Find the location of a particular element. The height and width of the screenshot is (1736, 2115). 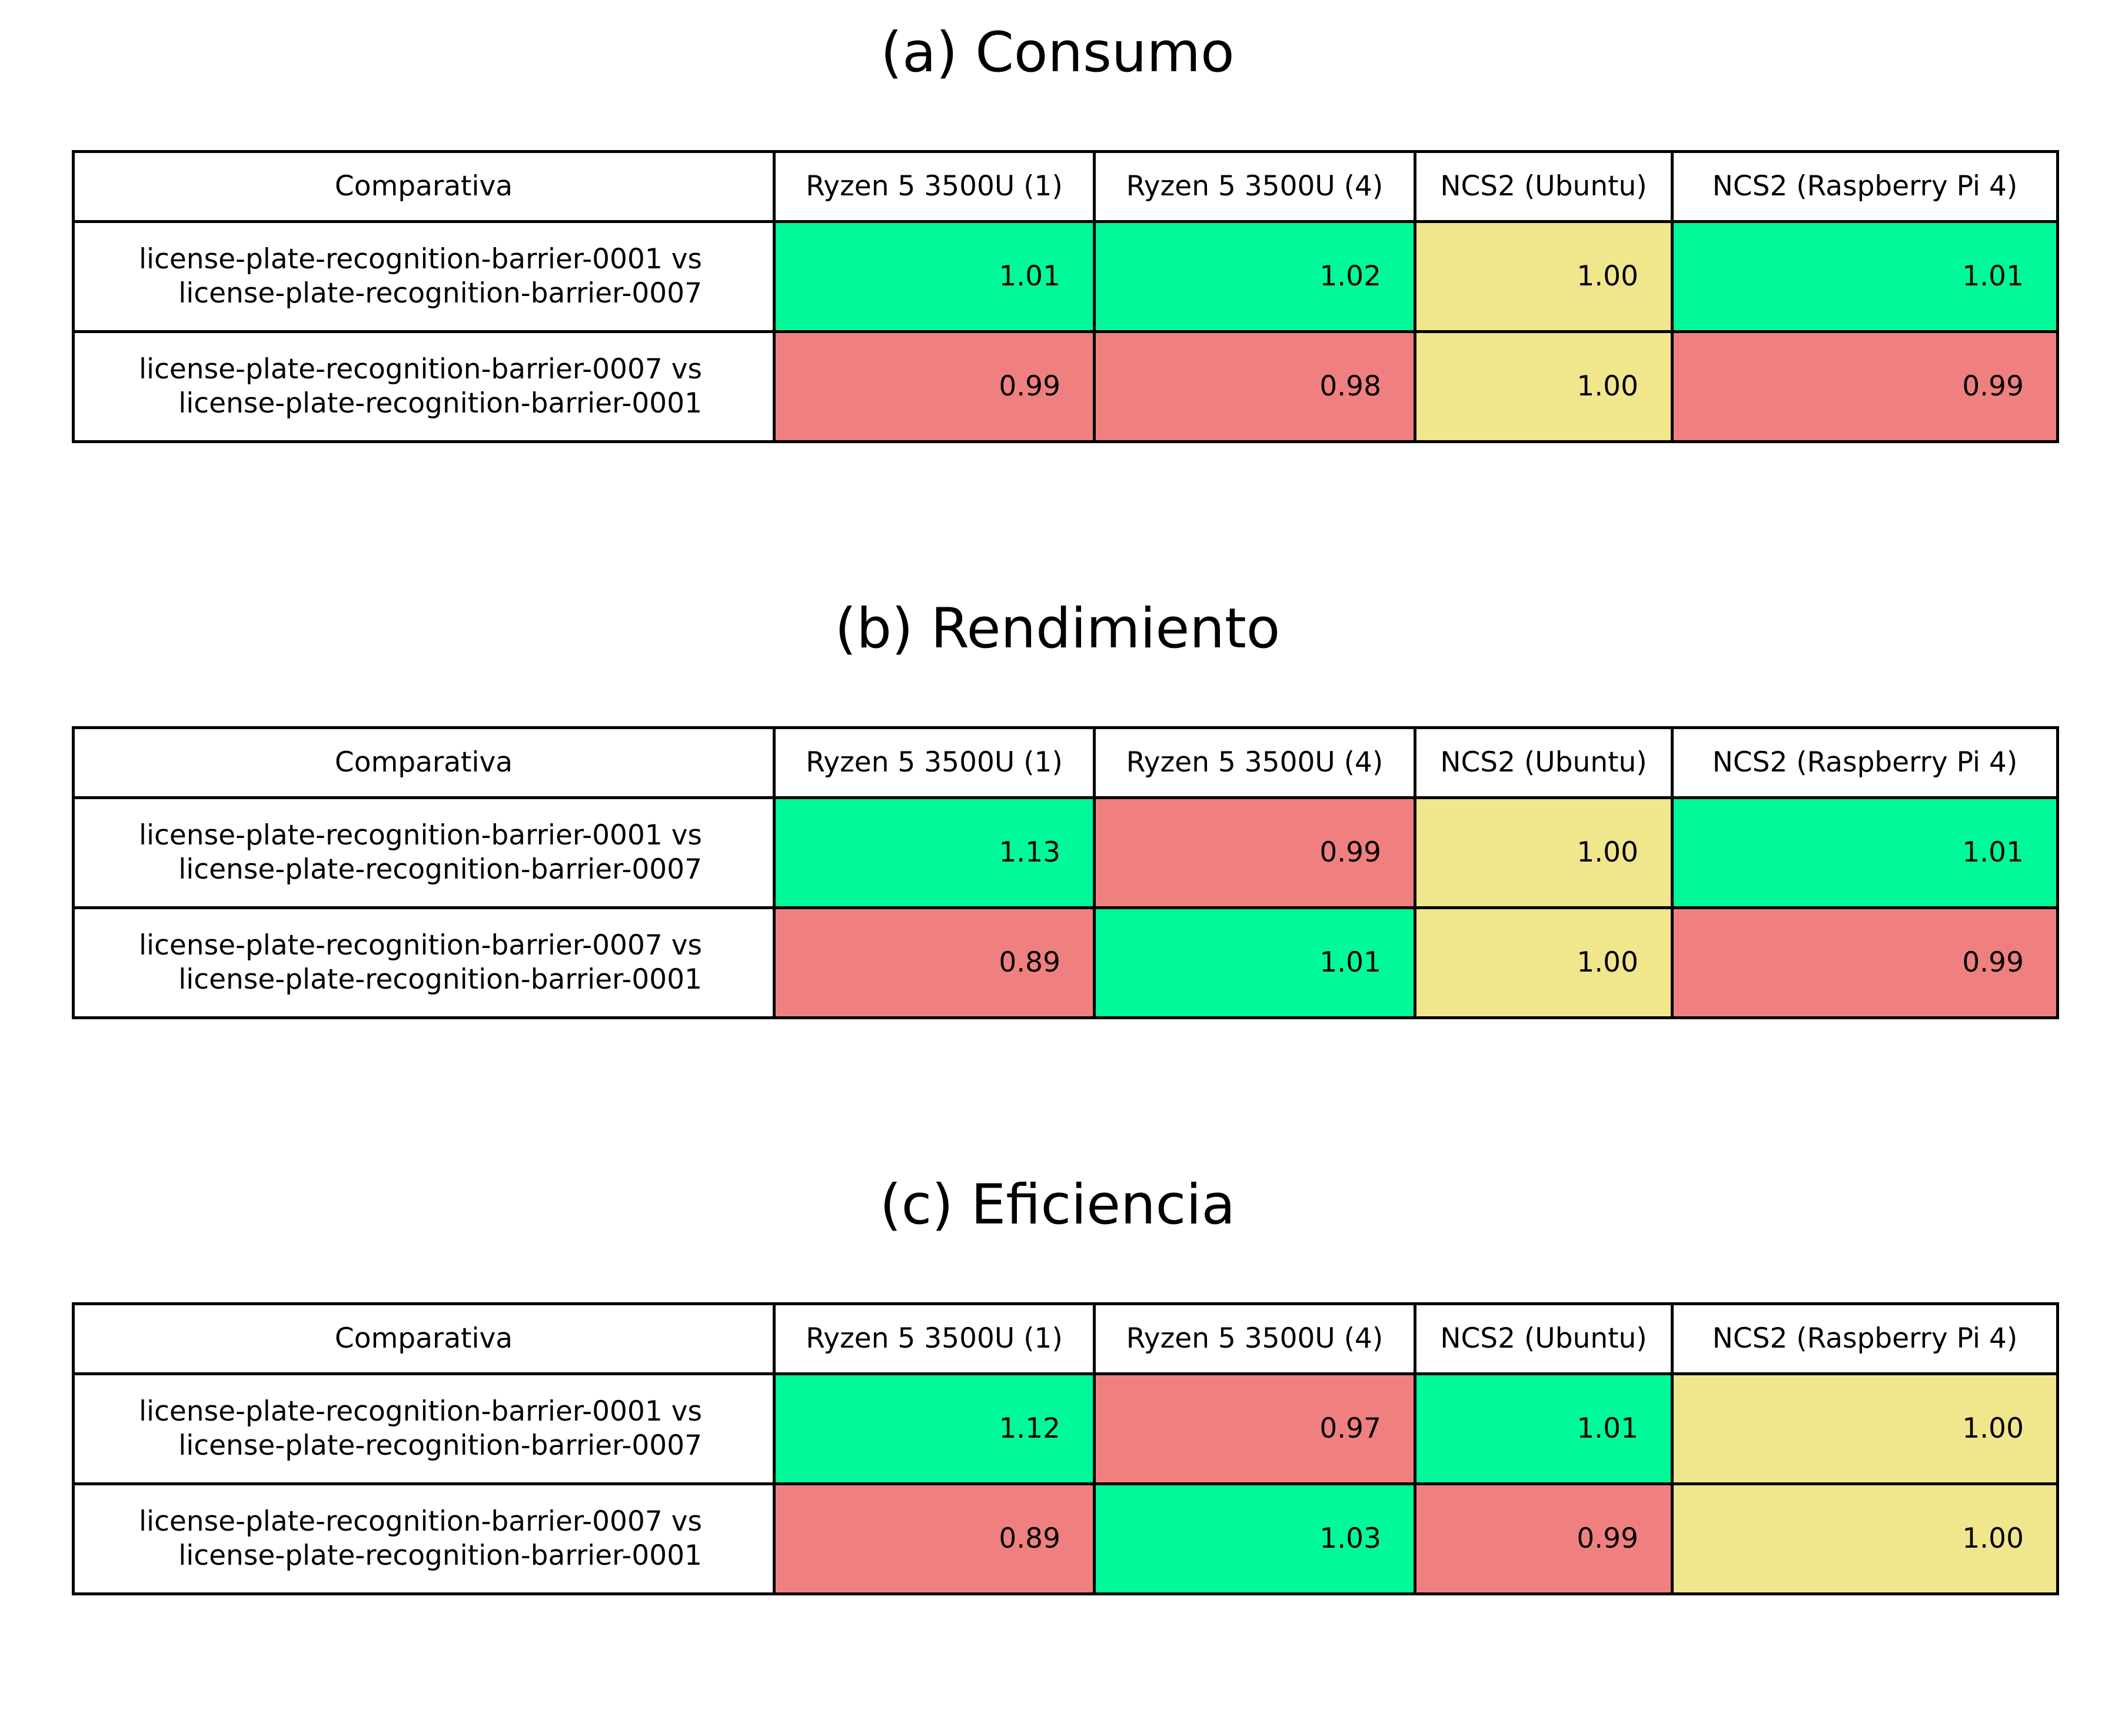

value-cell: 1.12 is located at coordinates (934, 1429).